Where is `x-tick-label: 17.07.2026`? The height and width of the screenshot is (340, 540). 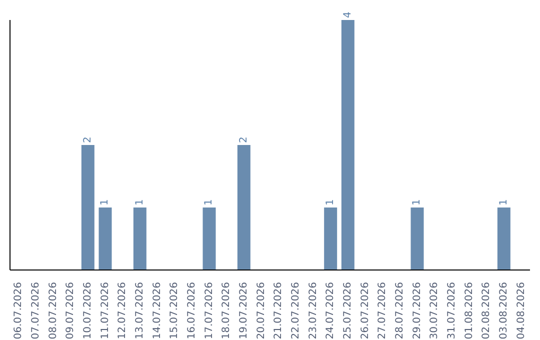 x-tick-label: 17.07.2026 is located at coordinates (209, 311).